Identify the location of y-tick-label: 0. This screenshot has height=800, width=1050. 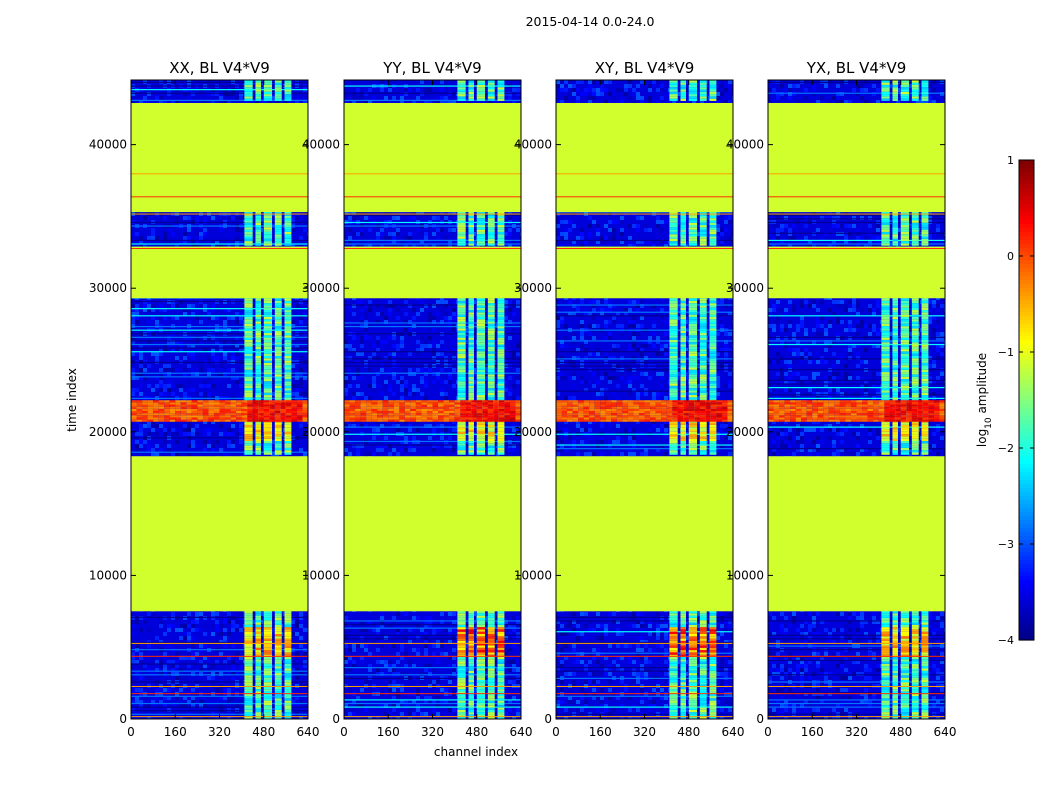
(760, 719).